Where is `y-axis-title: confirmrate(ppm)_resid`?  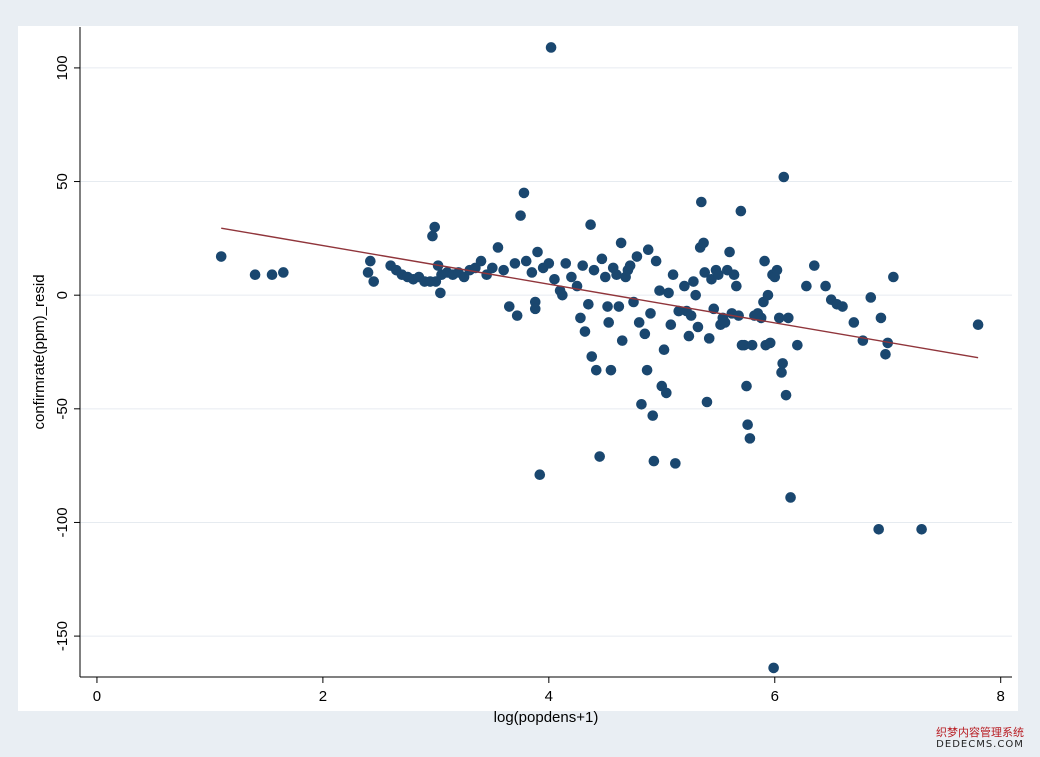 y-axis-title: confirmrate(ppm)_resid is located at coordinates (39, 351).